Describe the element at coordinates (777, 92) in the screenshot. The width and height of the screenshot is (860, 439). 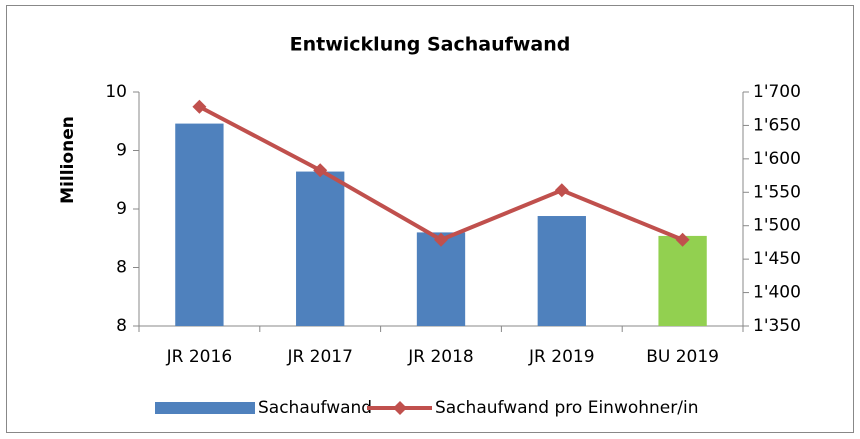
I see `y2-tick-label: 1'700` at that location.